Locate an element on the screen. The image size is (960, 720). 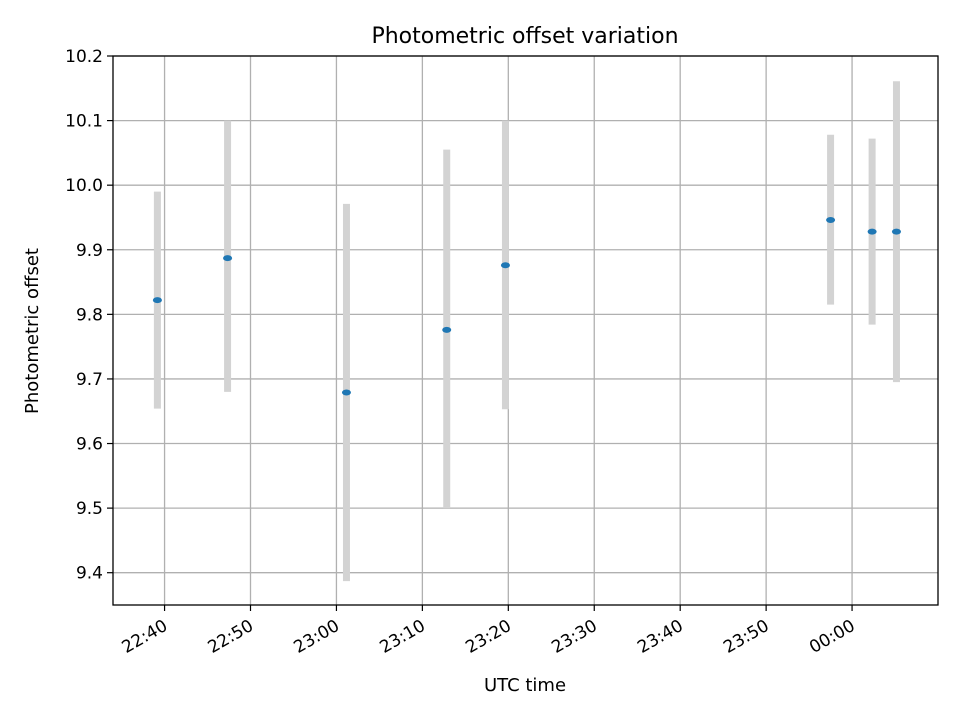
y-tick-label: 9.9 is located at coordinates (89, 251).